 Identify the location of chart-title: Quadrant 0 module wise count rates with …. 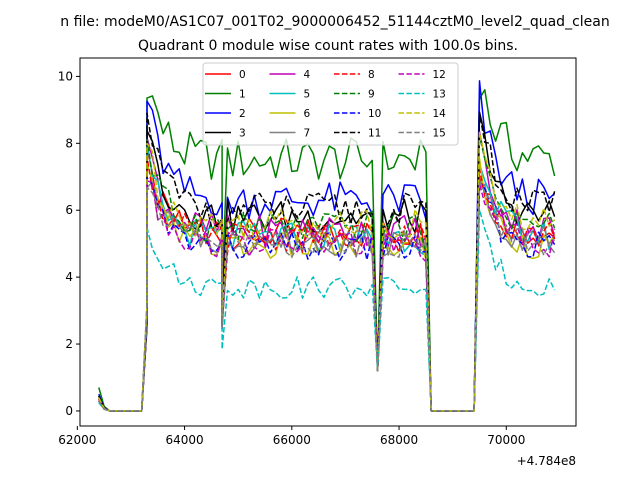
(328, 46).